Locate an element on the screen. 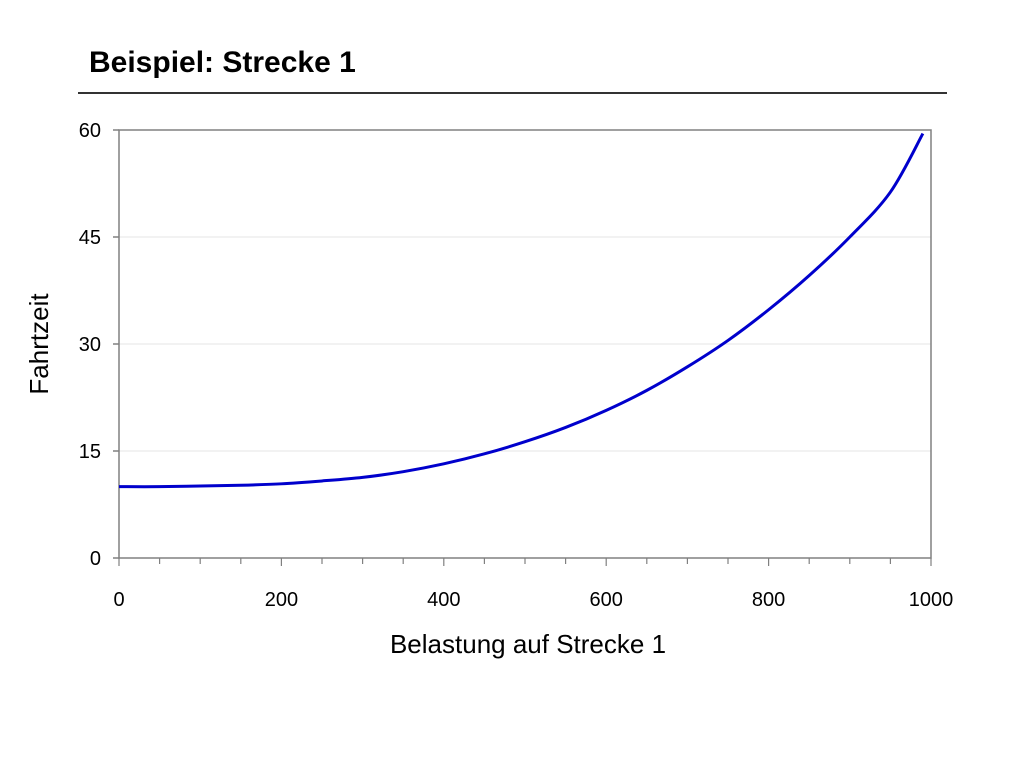 The height and width of the screenshot is (768, 1024). x-axis-title: Belastung auf Strecke 1 is located at coordinates (528, 644).